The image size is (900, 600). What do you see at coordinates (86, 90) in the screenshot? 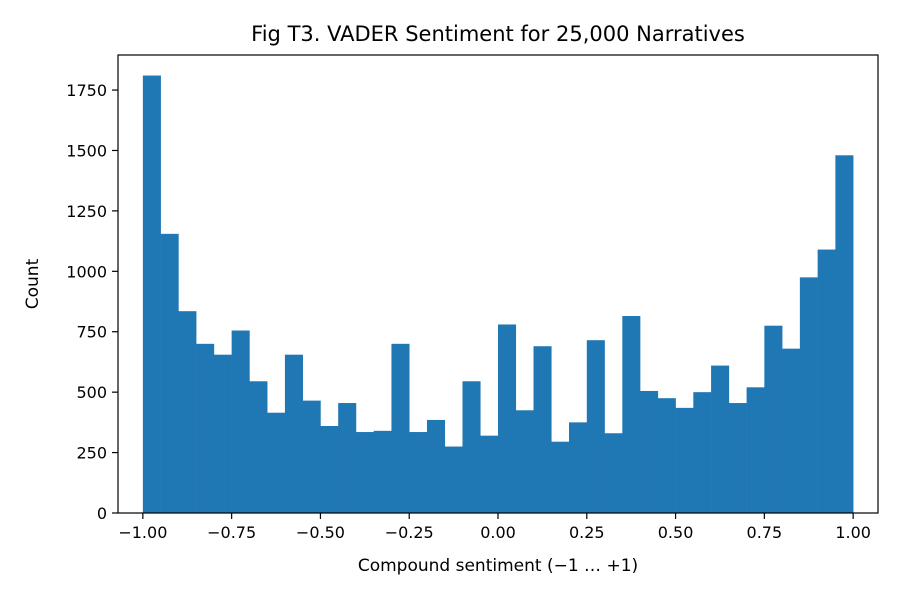
I see `y-tick-label: 1750` at bounding box center [86, 90].